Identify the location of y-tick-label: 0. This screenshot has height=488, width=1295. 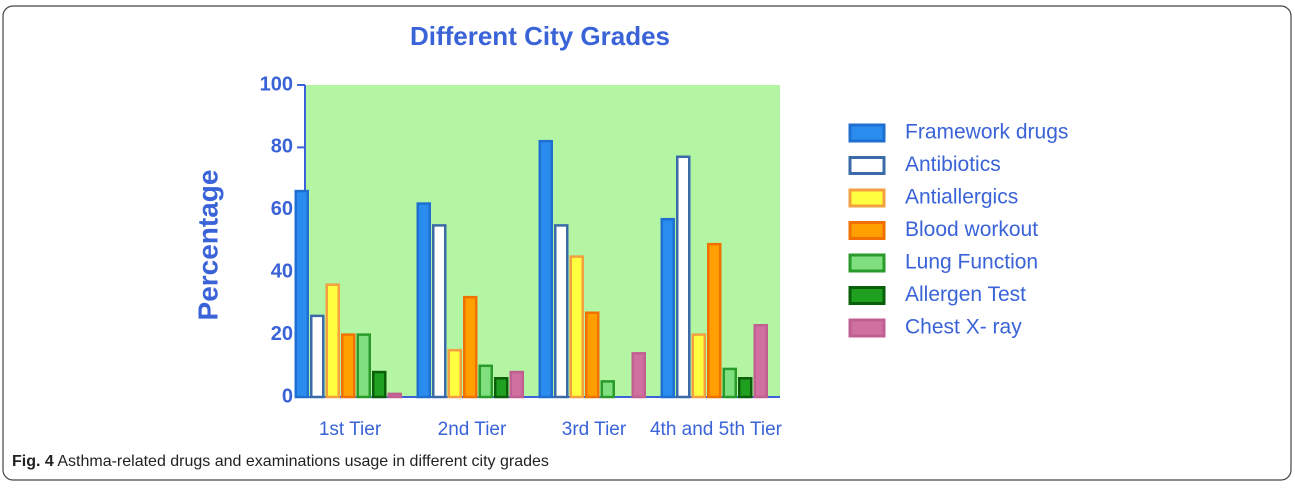
(287, 396).